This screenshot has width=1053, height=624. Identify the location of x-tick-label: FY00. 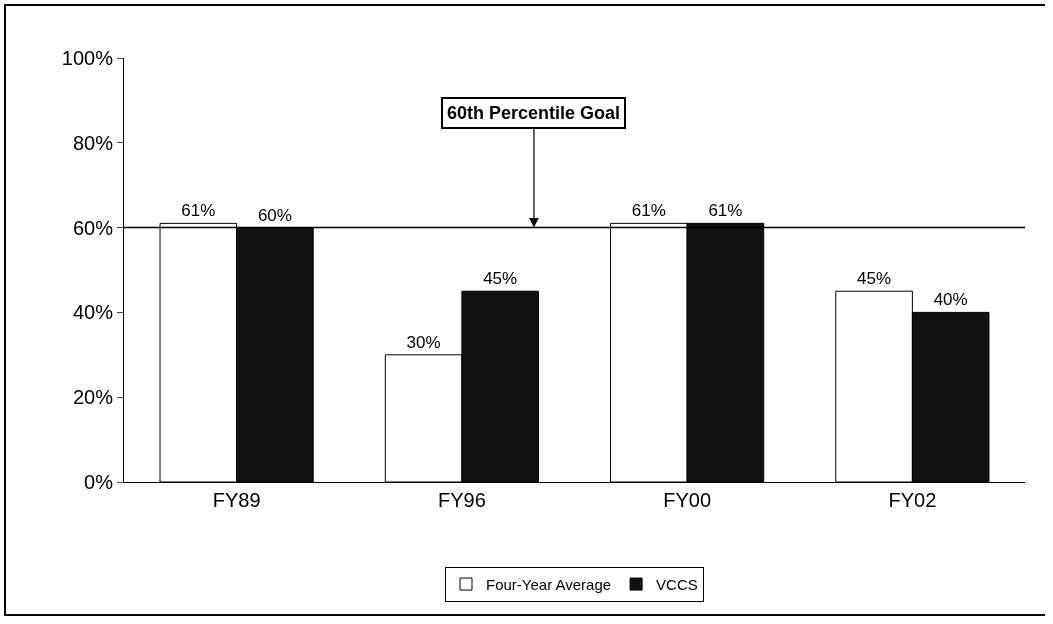
(687, 500).